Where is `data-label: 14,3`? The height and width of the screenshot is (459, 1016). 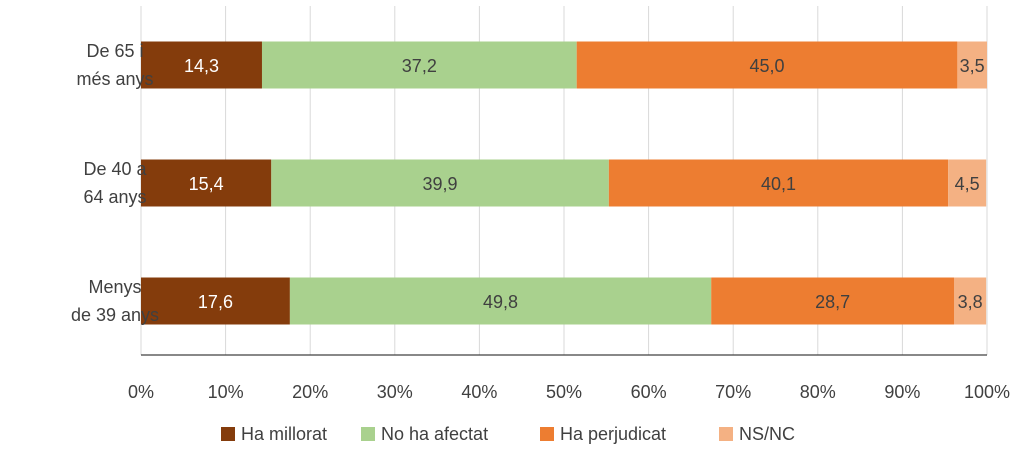
data-label: 14,3 is located at coordinates (201, 66).